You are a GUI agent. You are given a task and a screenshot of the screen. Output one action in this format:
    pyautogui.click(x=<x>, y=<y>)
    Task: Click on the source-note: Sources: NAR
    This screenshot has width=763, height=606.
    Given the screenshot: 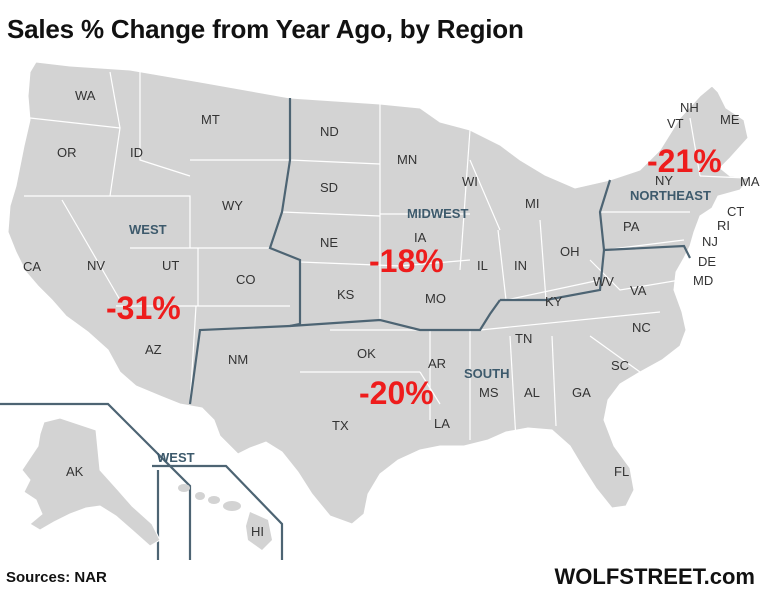 What is the action you would take?
    pyautogui.click(x=56, y=577)
    